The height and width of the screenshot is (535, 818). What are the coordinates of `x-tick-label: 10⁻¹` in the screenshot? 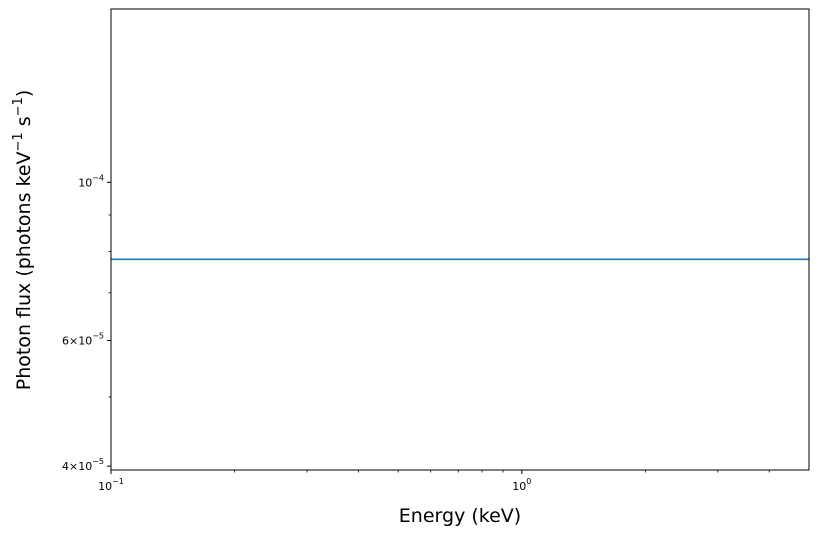 It's located at (111, 485).